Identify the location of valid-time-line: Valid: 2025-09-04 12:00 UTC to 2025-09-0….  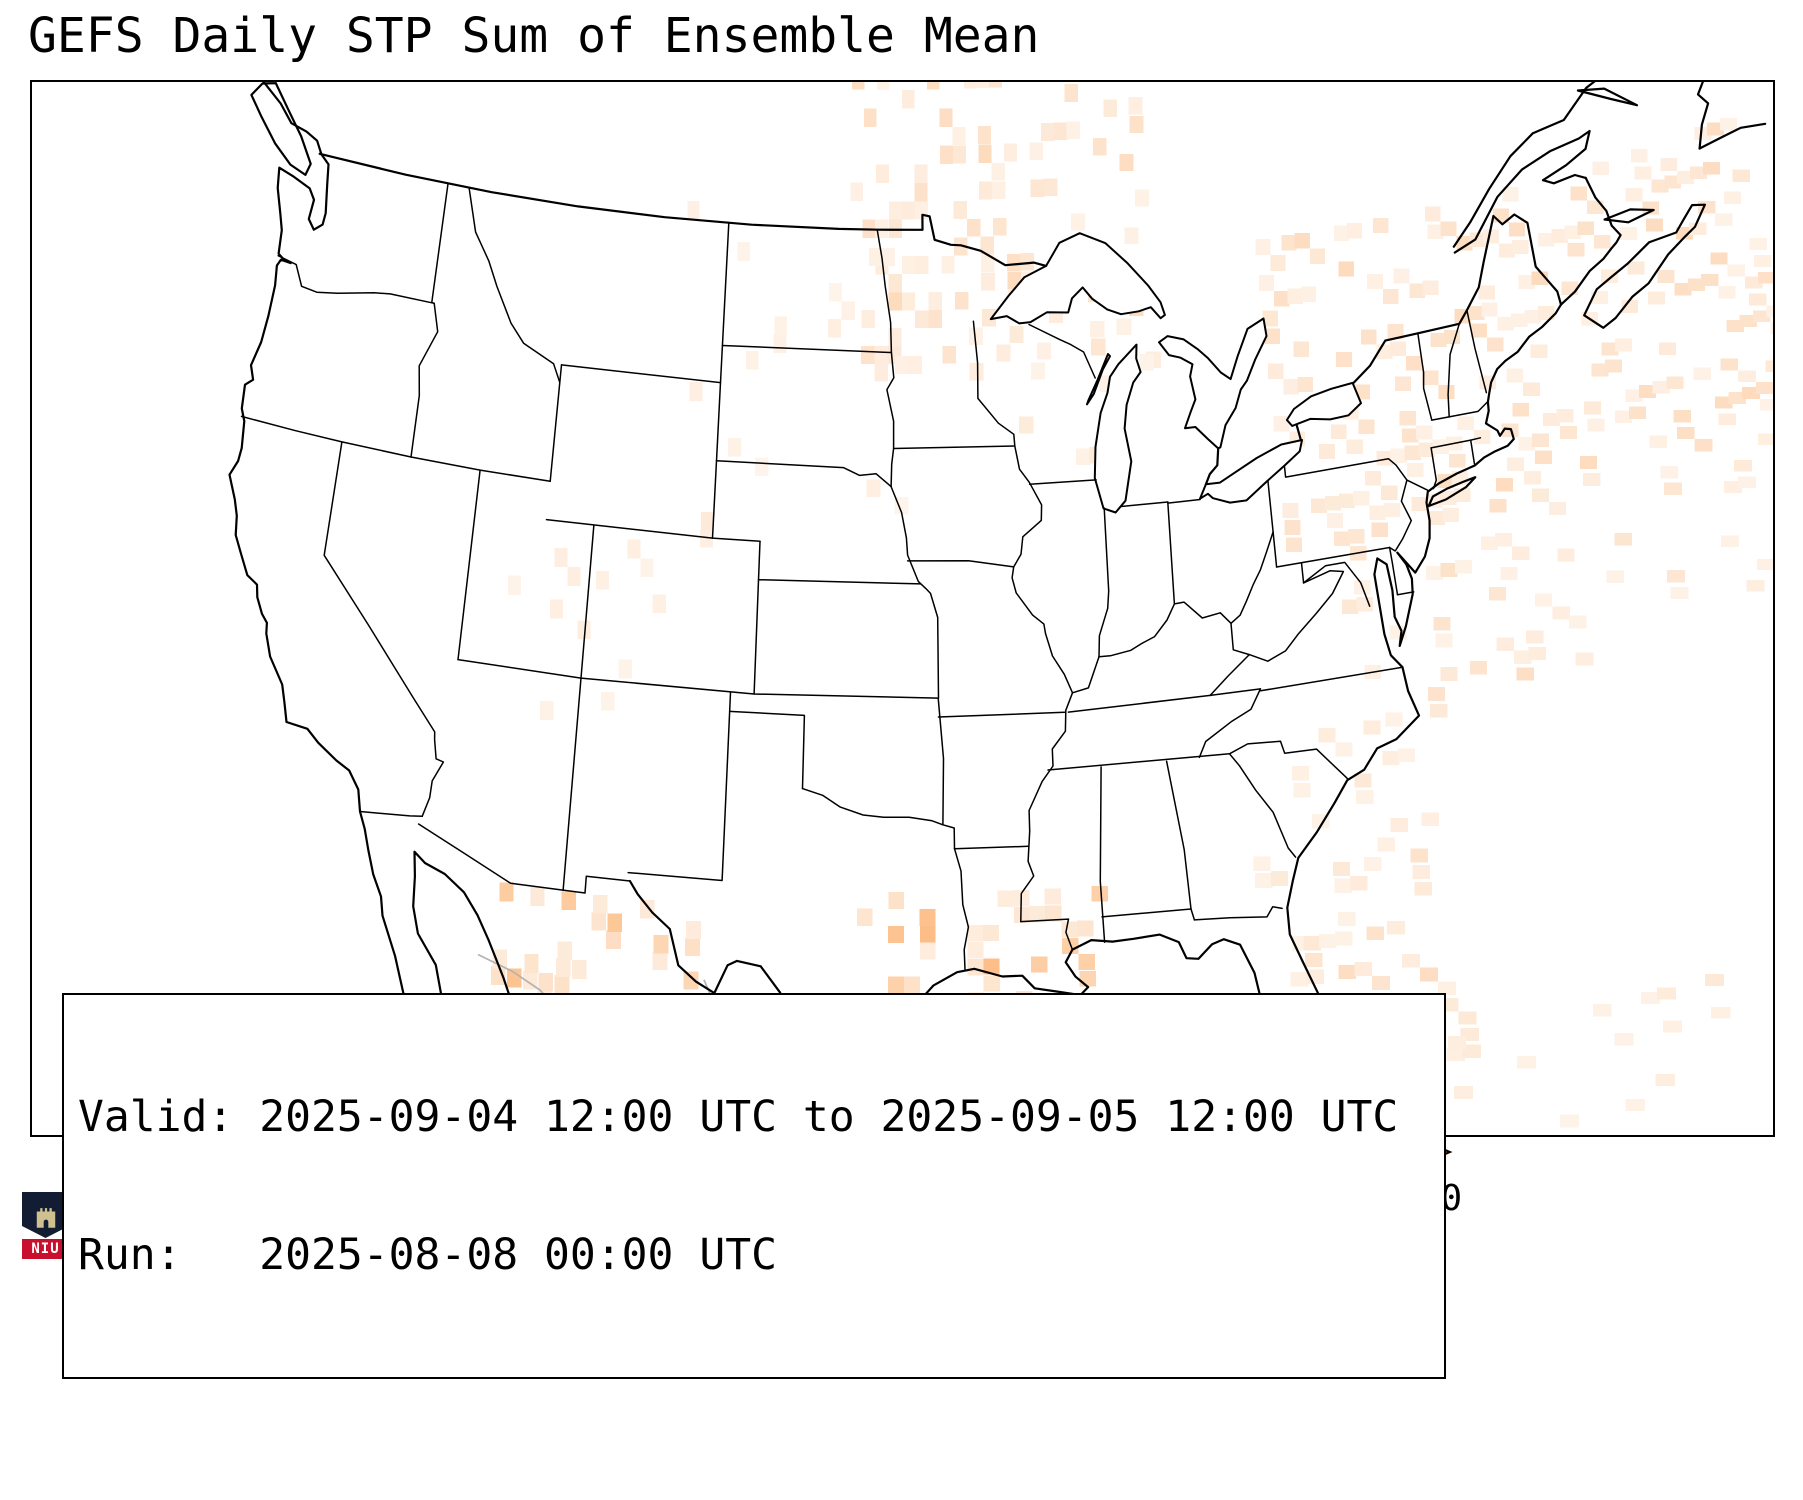
(738, 1117).